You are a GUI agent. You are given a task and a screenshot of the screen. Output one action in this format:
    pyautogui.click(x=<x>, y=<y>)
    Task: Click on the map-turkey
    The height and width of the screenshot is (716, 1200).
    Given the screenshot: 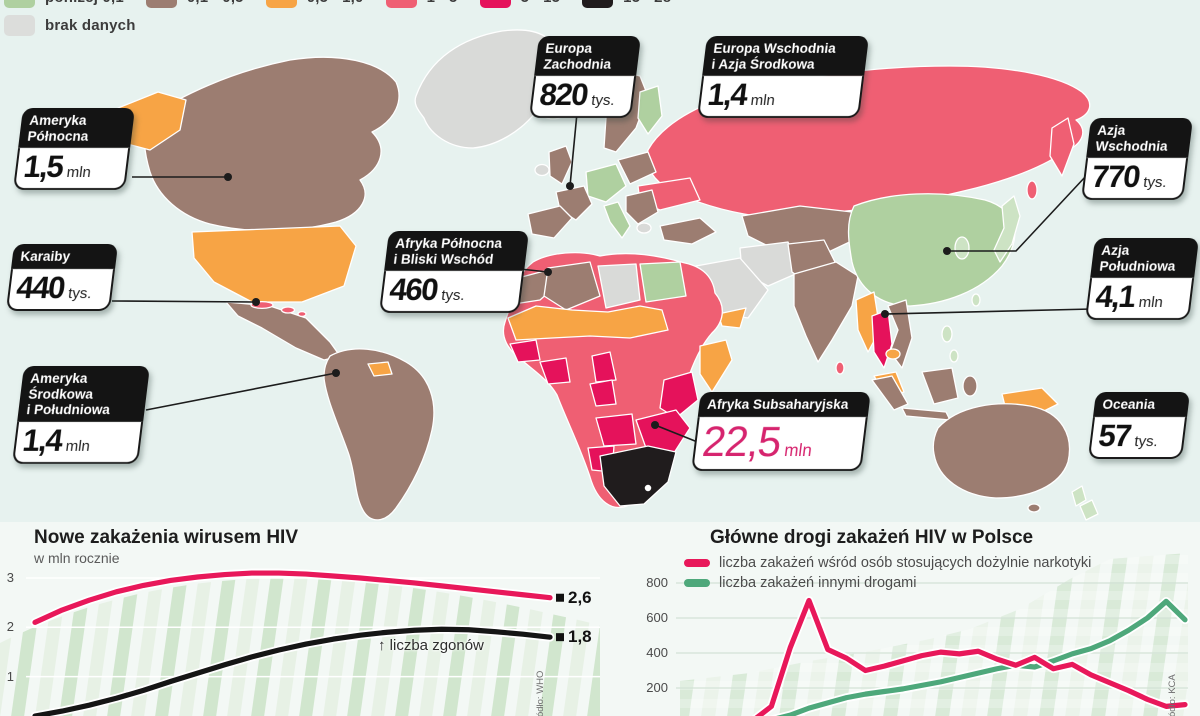 What is the action you would take?
    pyautogui.click(x=688, y=231)
    